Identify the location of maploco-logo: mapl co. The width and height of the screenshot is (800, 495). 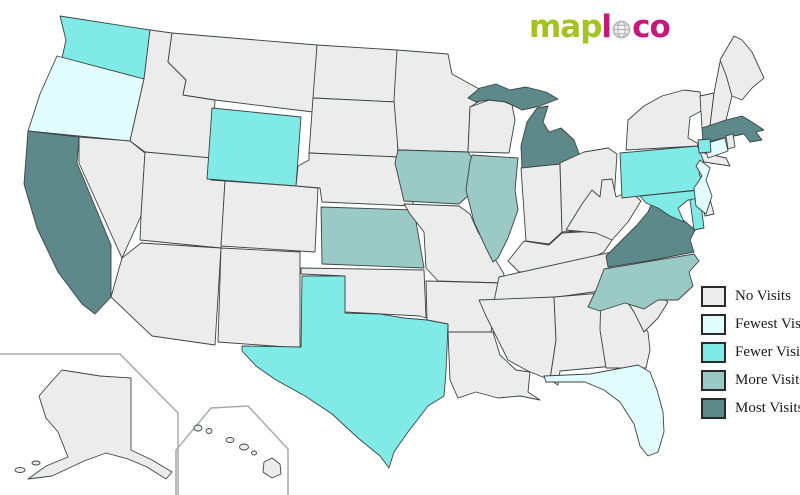
(600, 27).